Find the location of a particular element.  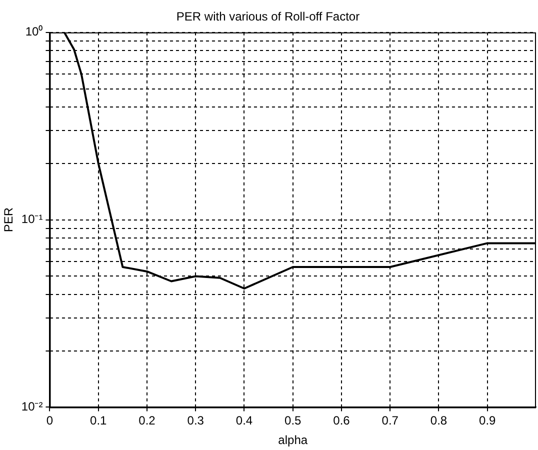

x-tick-label: 0.8 is located at coordinates (439, 421).